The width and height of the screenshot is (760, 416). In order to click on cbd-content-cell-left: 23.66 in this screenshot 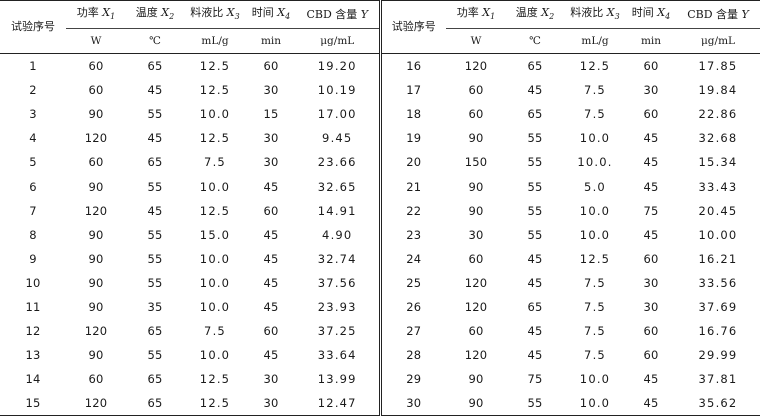, I will do `click(339, 162)`.